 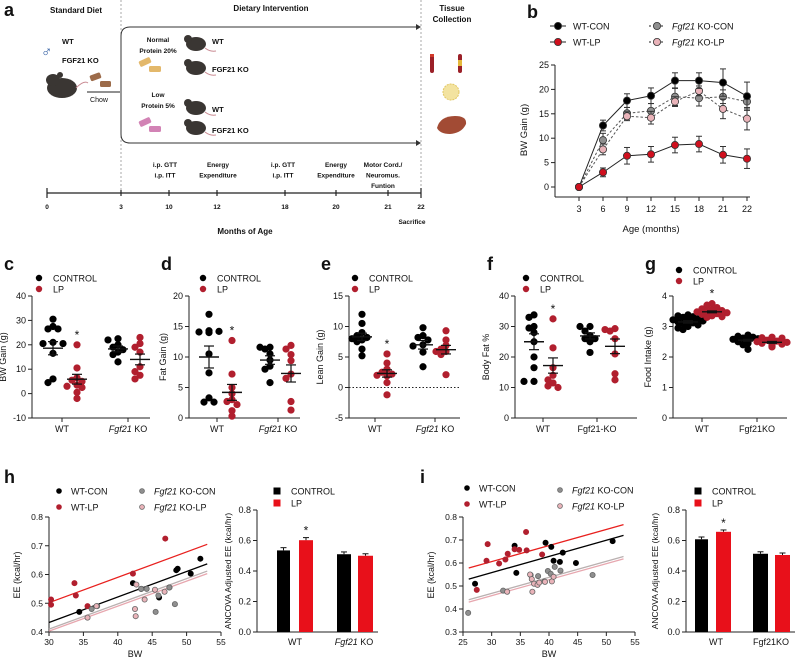 What do you see at coordinates (244, 510) in the screenshot?
I see `h-bar-y-tick-label: 0.8` at bounding box center [244, 510].